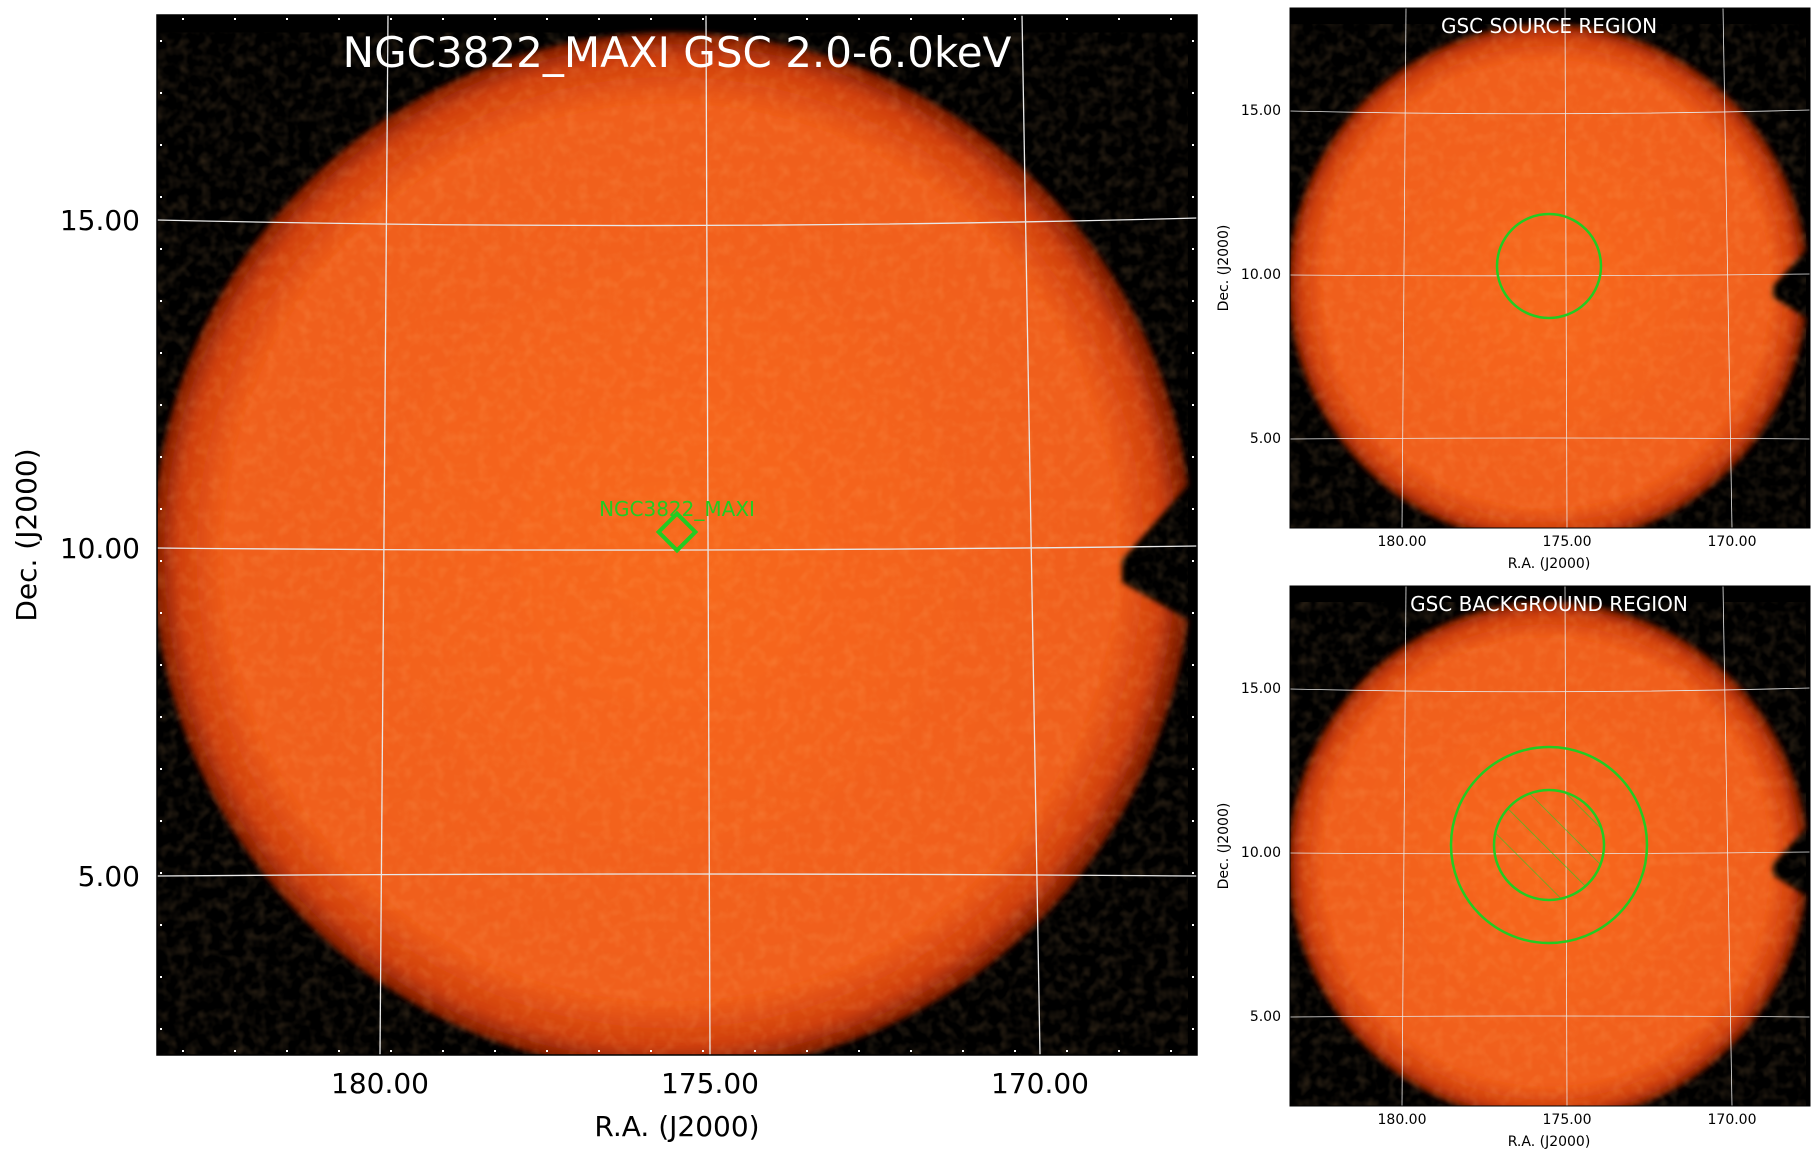 This screenshot has width=1815, height=1156. I want to click on background-y-tick: 10.00, so click(1261, 853).